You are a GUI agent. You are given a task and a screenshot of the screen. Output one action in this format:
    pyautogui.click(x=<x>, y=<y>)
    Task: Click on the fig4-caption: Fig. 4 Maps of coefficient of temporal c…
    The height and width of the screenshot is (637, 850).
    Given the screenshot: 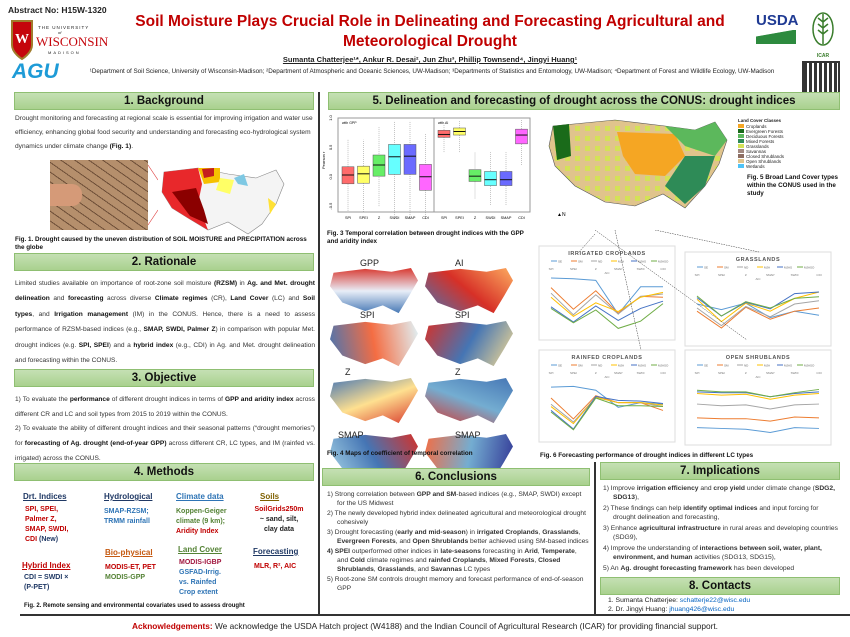 What is the action you would take?
    pyautogui.click(x=400, y=453)
    